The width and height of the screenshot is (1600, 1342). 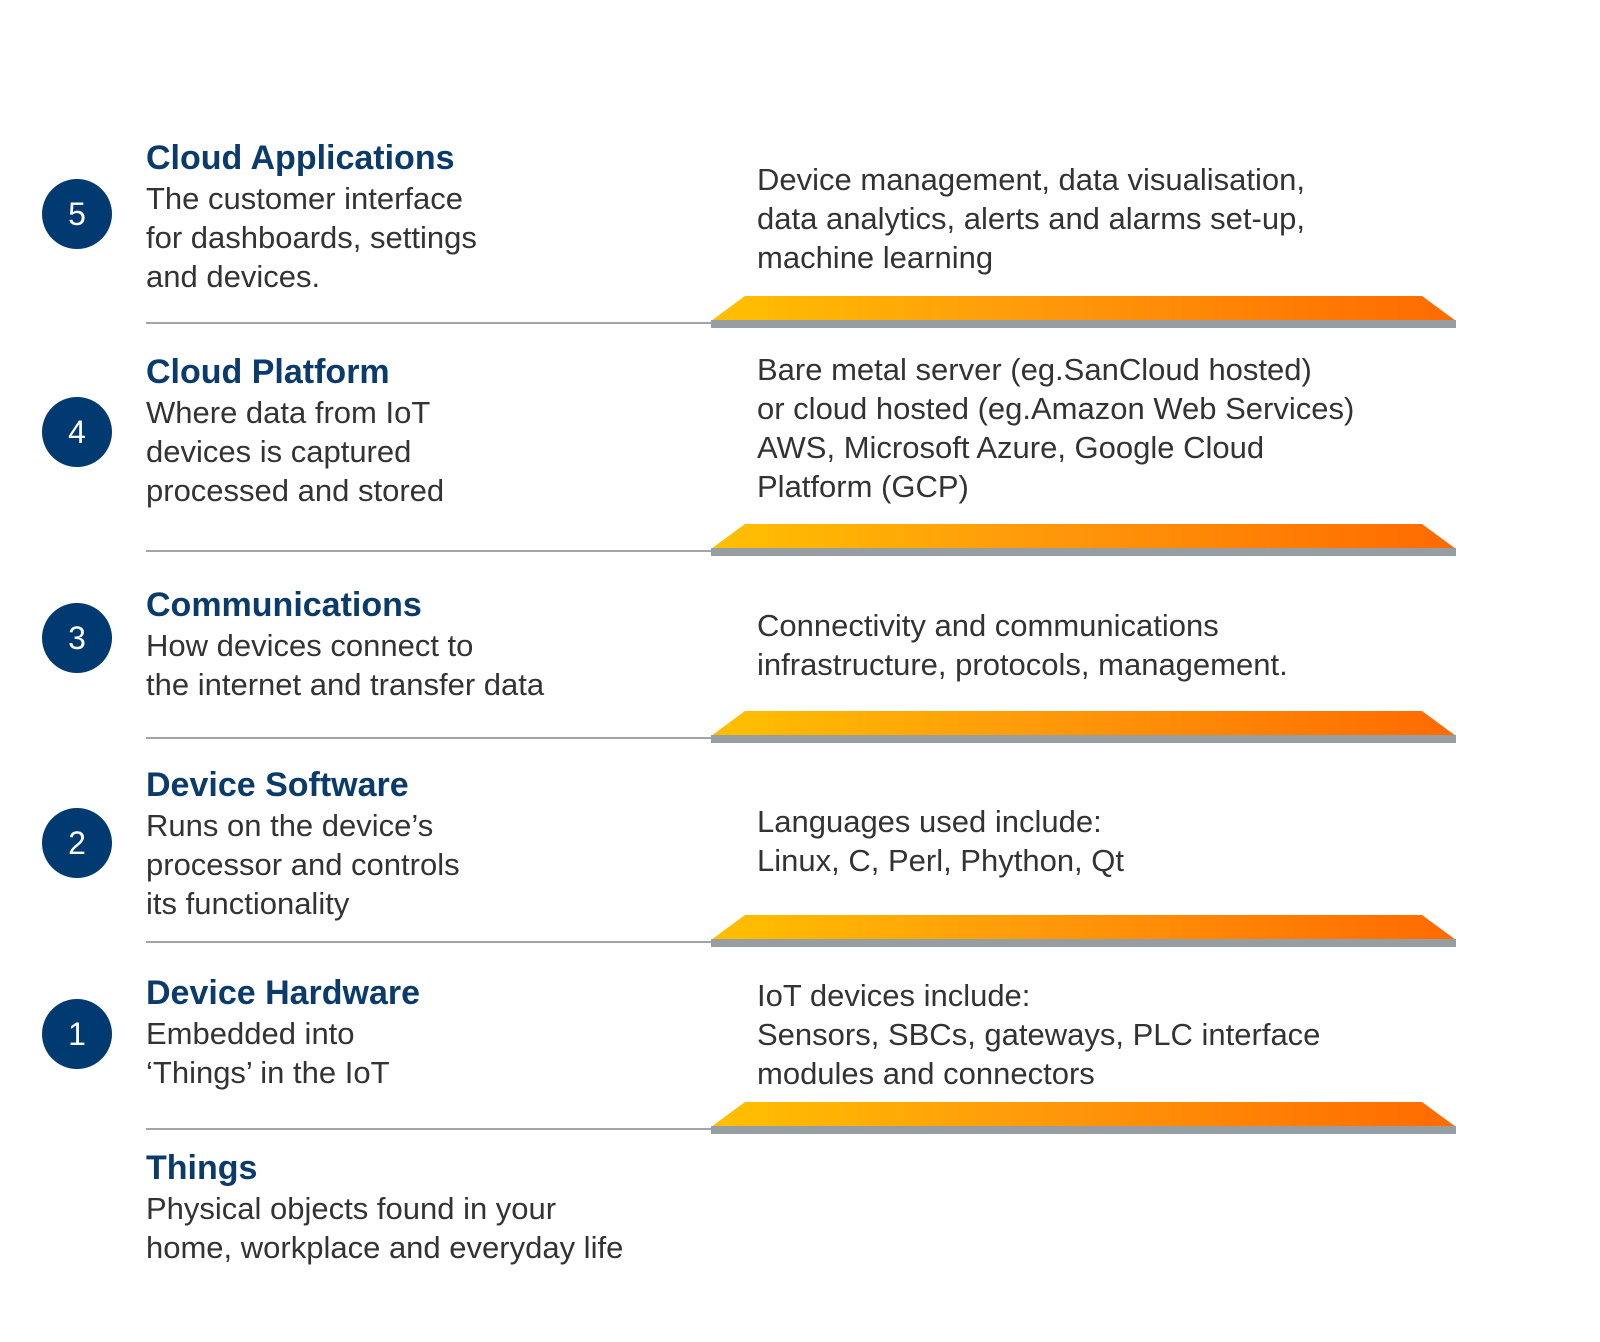 What do you see at coordinates (1022, 664) in the screenshot?
I see `layer-3-detail-line-2: infrastructure, protocols, management.` at bounding box center [1022, 664].